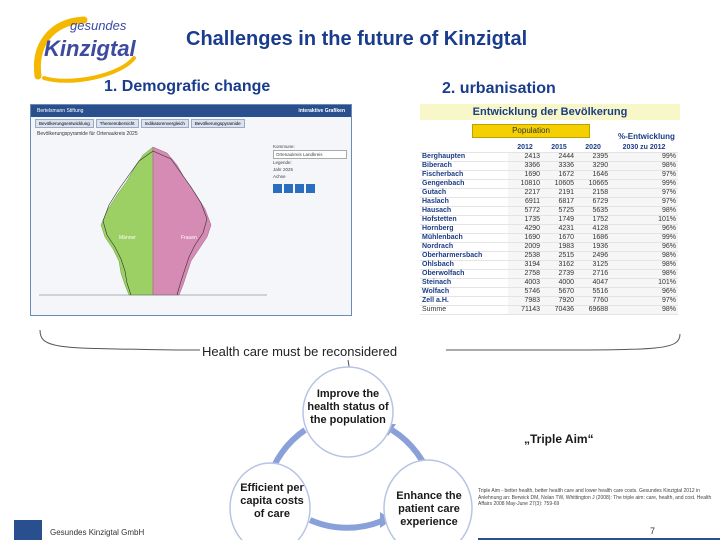 The width and height of the screenshot is (720, 540). Describe the element at coordinates (60, 111) in the screenshot. I see `panel-brand-left: Bertelsmann Stiftung` at that location.